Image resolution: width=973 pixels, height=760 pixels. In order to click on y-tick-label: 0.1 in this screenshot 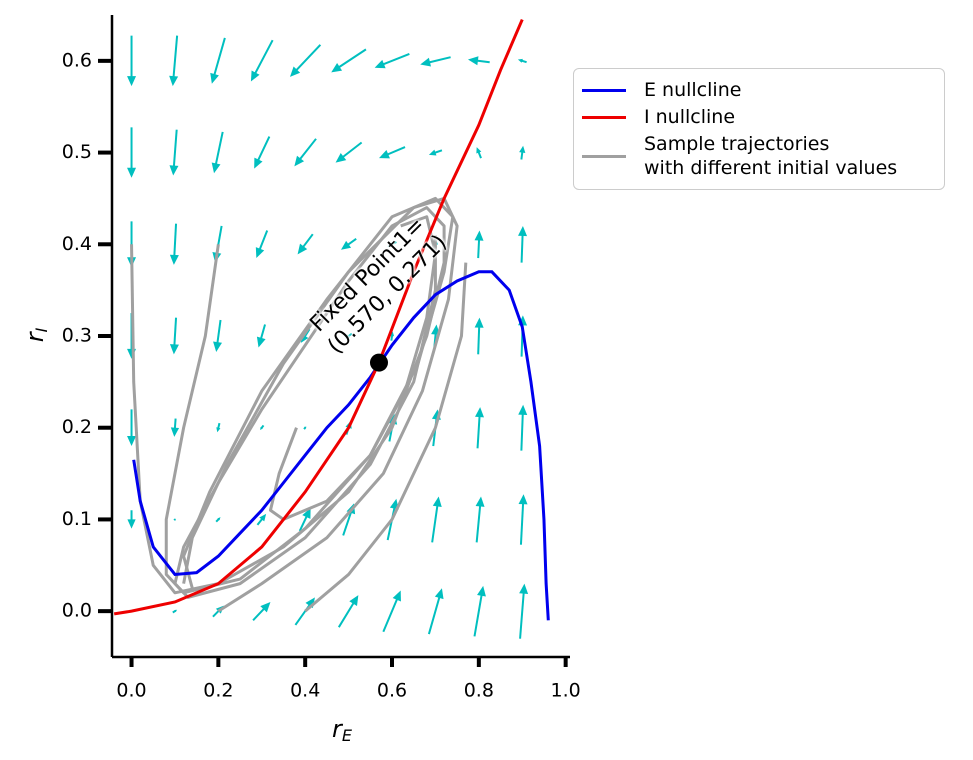, I will do `click(77, 519)`.